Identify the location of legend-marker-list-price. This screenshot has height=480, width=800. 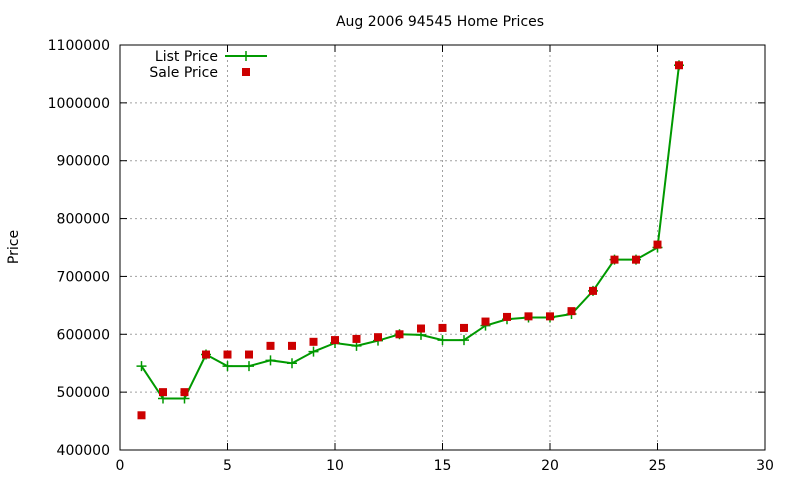
(246, 56).